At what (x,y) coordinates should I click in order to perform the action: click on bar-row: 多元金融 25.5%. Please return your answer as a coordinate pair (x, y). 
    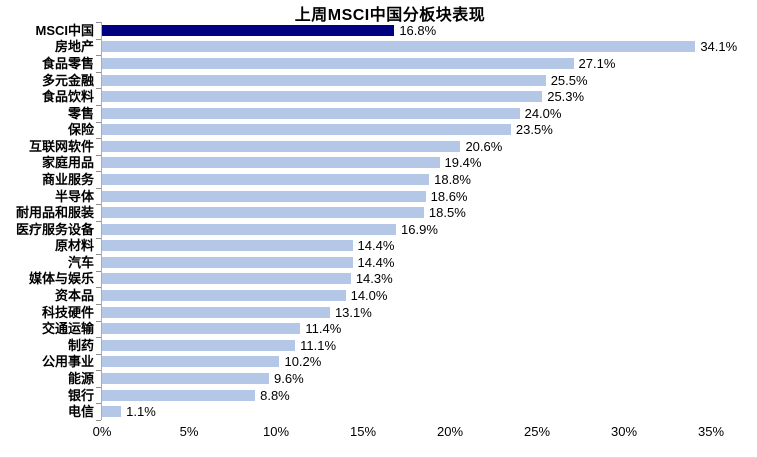
    Looking at the image, I should click on (376, 80).